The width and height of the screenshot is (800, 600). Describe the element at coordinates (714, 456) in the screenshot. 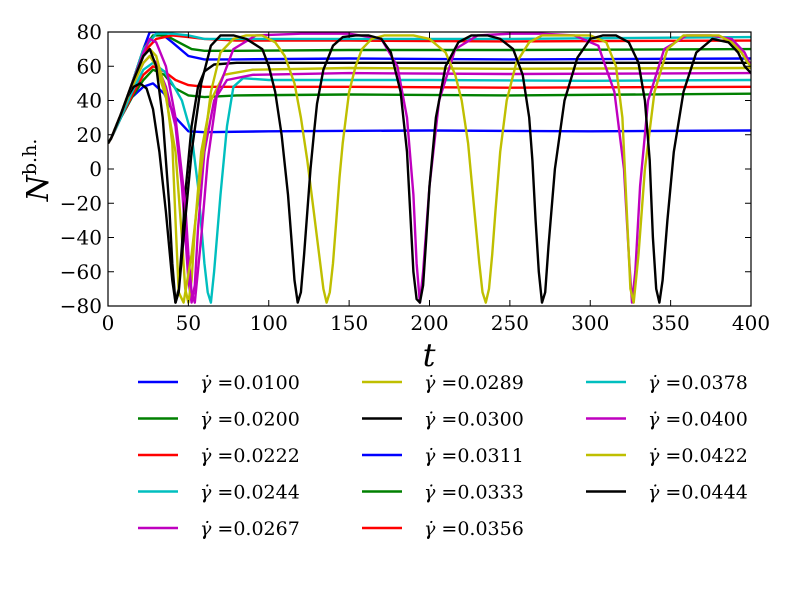

I see `legend-value: 0.0422` at that location.